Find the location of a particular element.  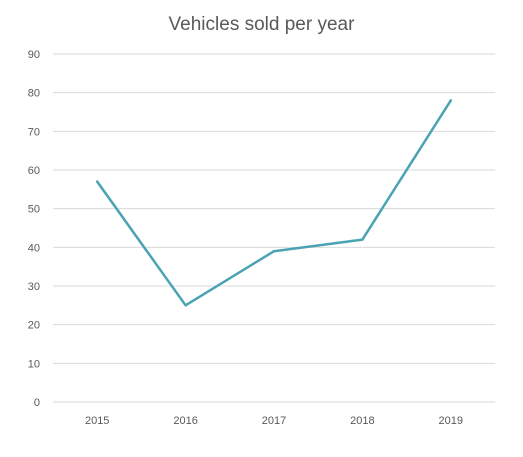

x-tick-label: 2015 is located at coordinates (97, 421).